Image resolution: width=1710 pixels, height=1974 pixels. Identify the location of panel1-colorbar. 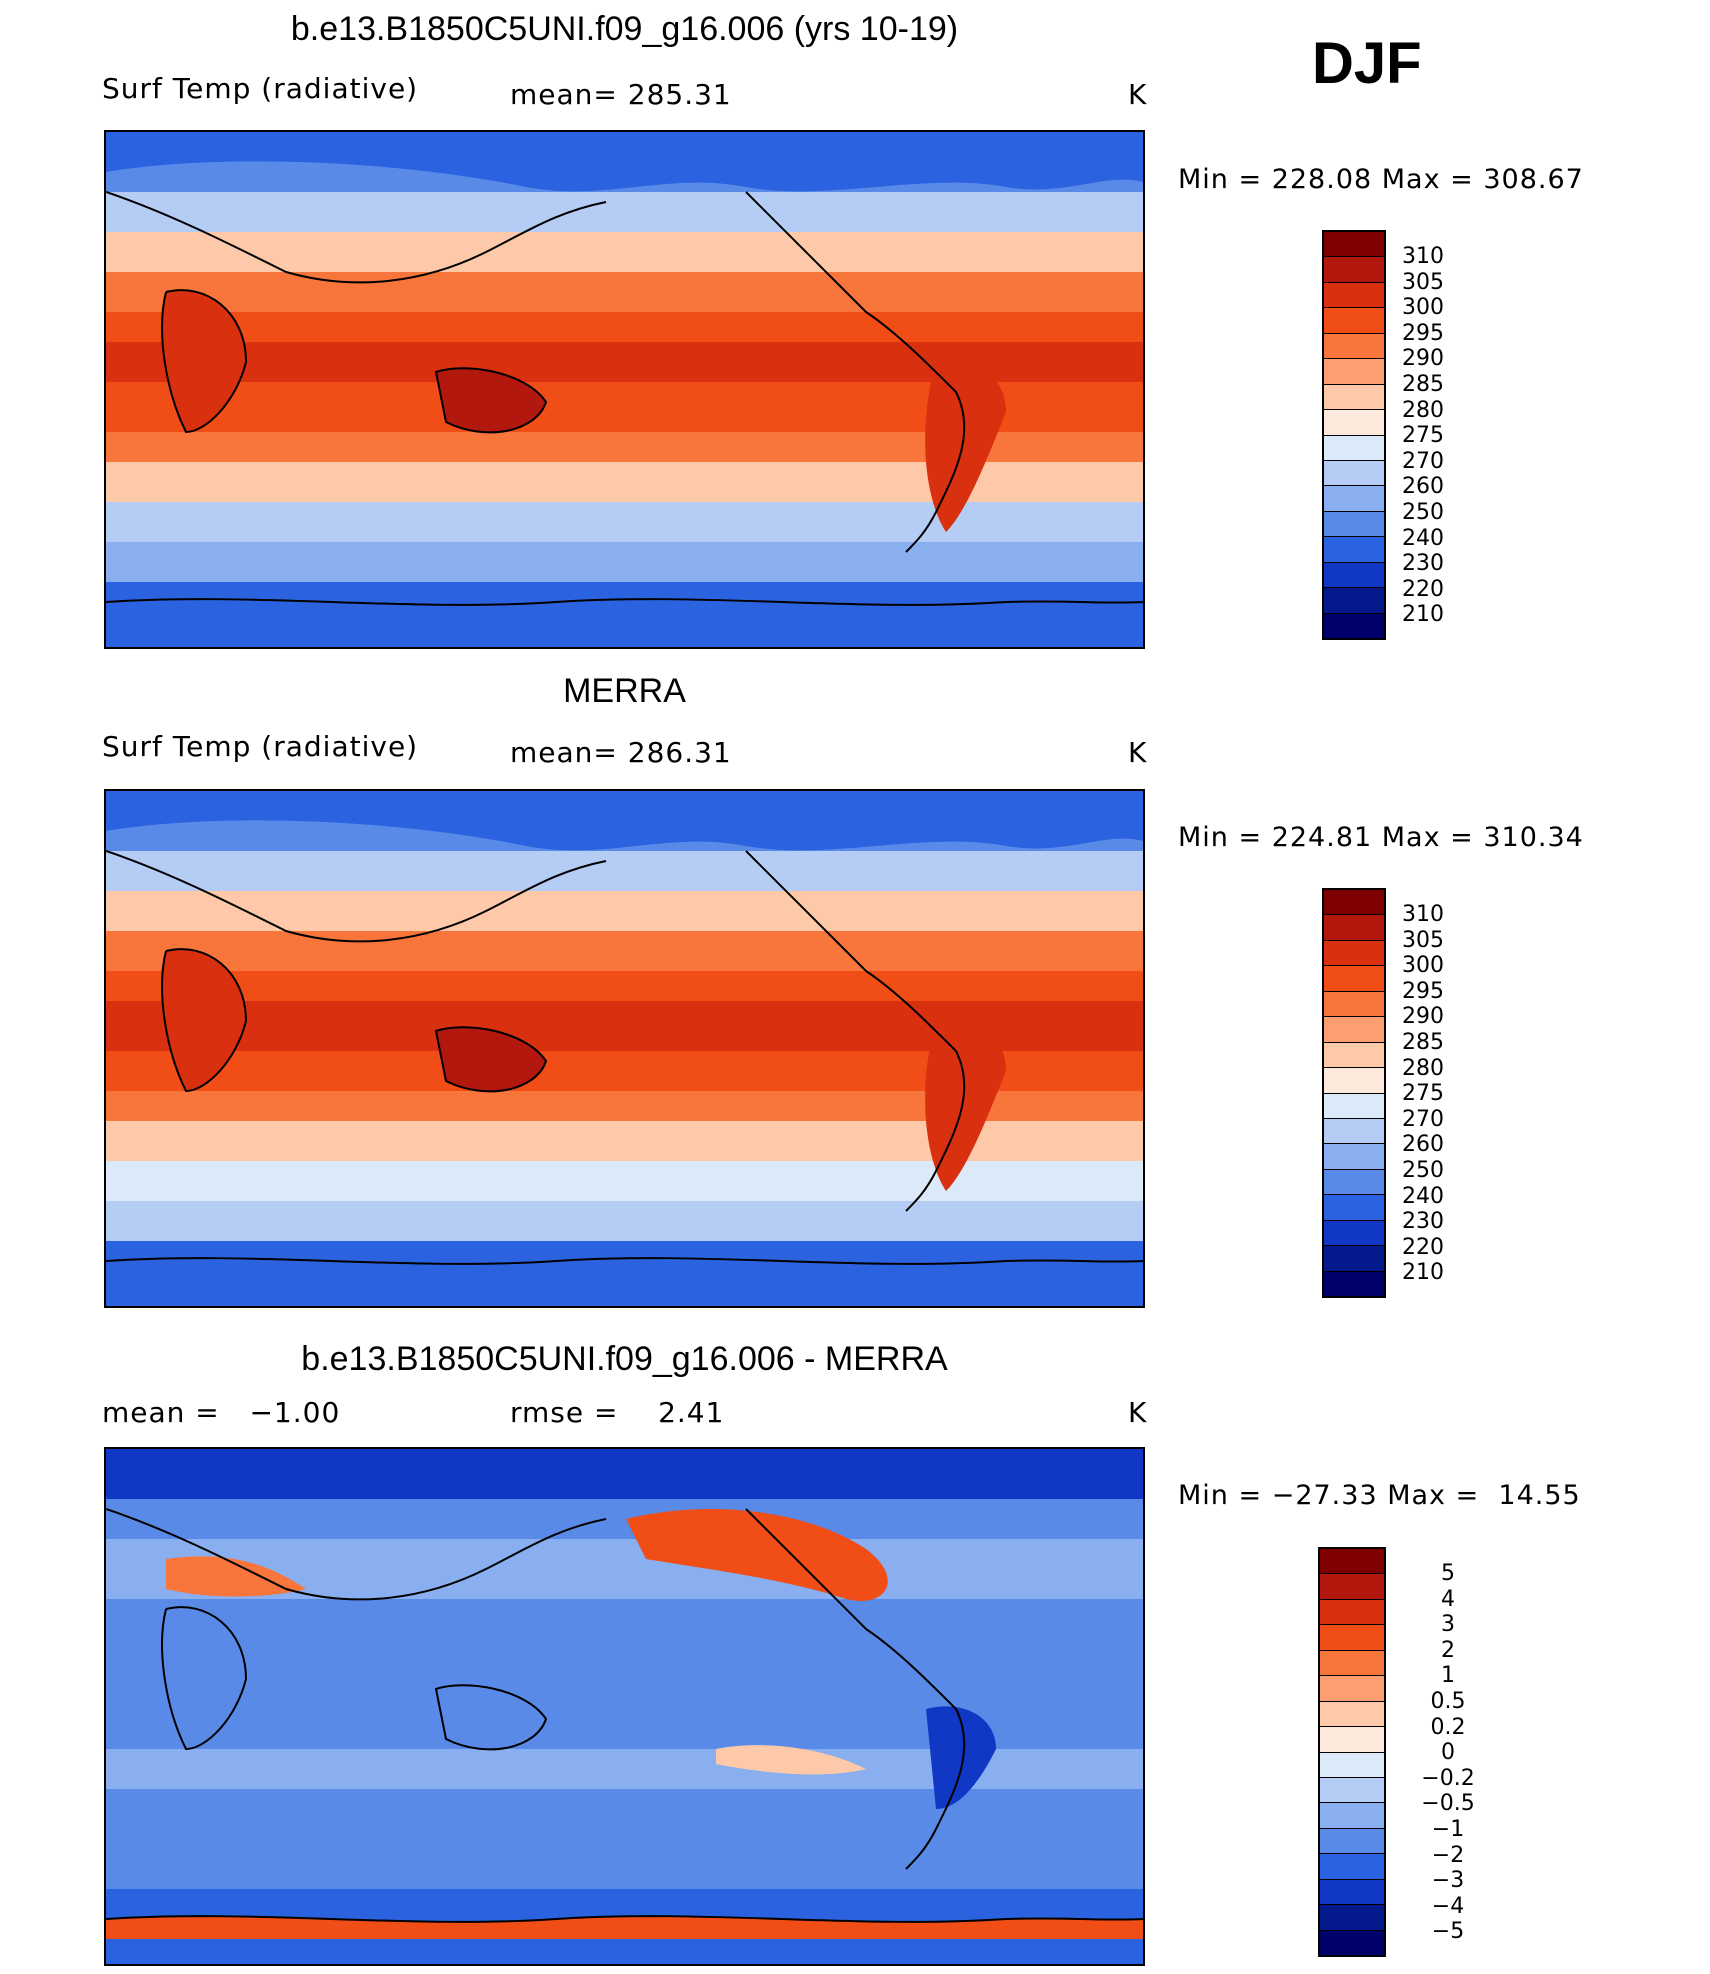
(1354, 435).